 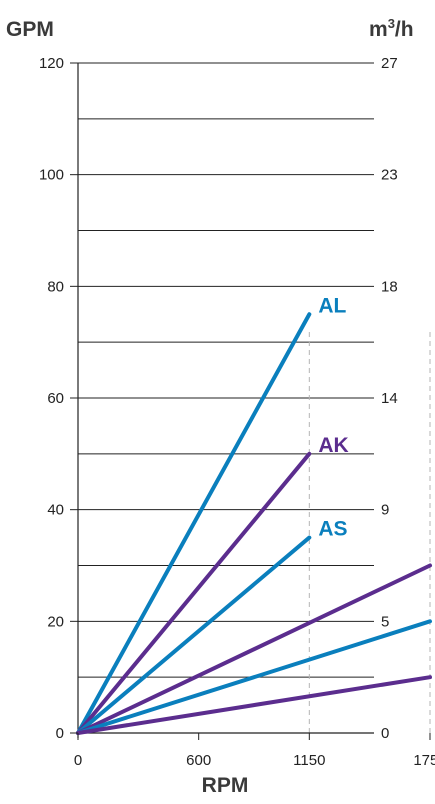 I want to click on x-tick-label: 1150, so click(x=309, y=760).